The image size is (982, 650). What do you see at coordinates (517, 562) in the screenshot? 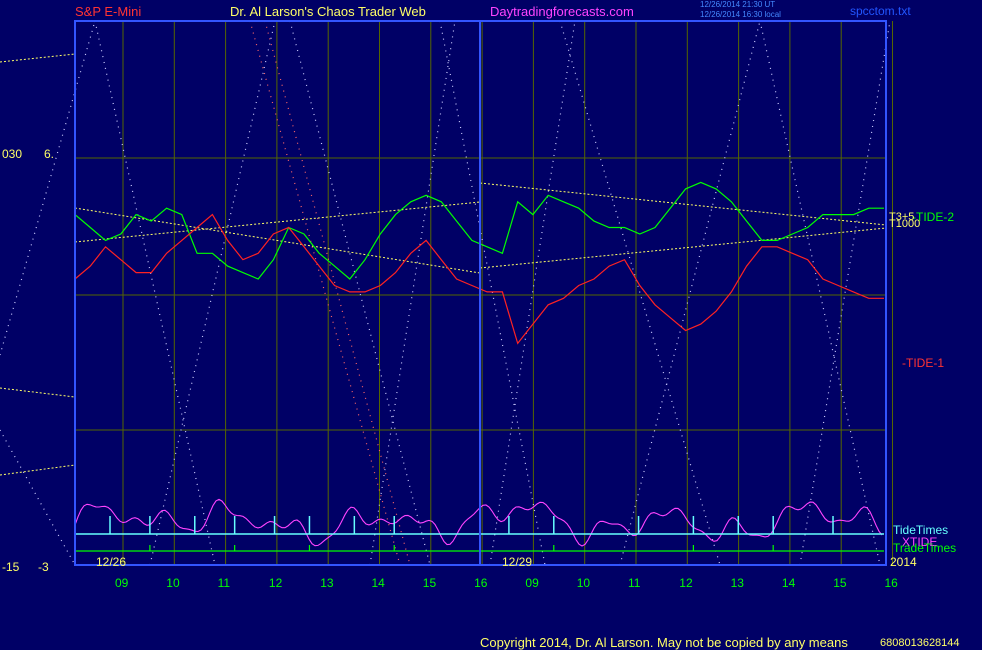
I see `date-label-2: 12/29` at bounding box center [517, 562].